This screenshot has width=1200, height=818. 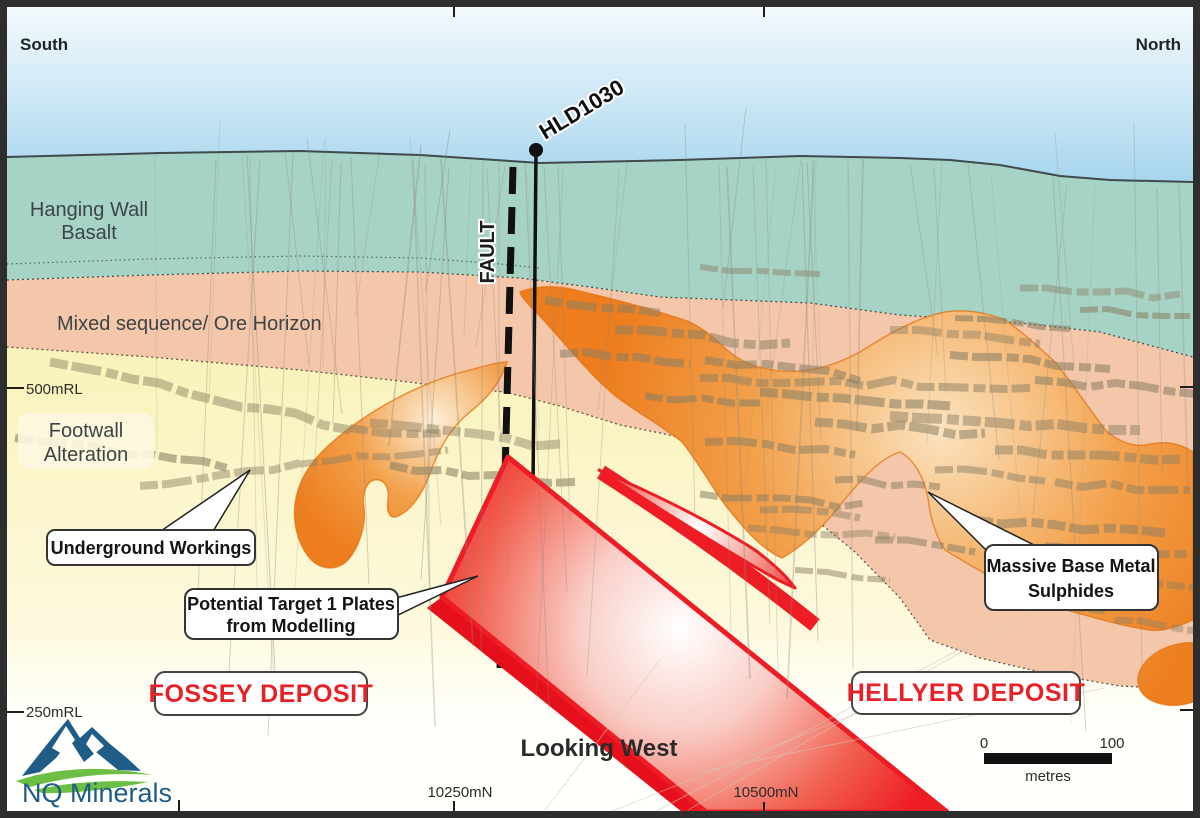 What do you see at coordinates (86, 431) in the screenshot?
I see `footwall-label-line1: Footwall` at bounding box center [86, 431].